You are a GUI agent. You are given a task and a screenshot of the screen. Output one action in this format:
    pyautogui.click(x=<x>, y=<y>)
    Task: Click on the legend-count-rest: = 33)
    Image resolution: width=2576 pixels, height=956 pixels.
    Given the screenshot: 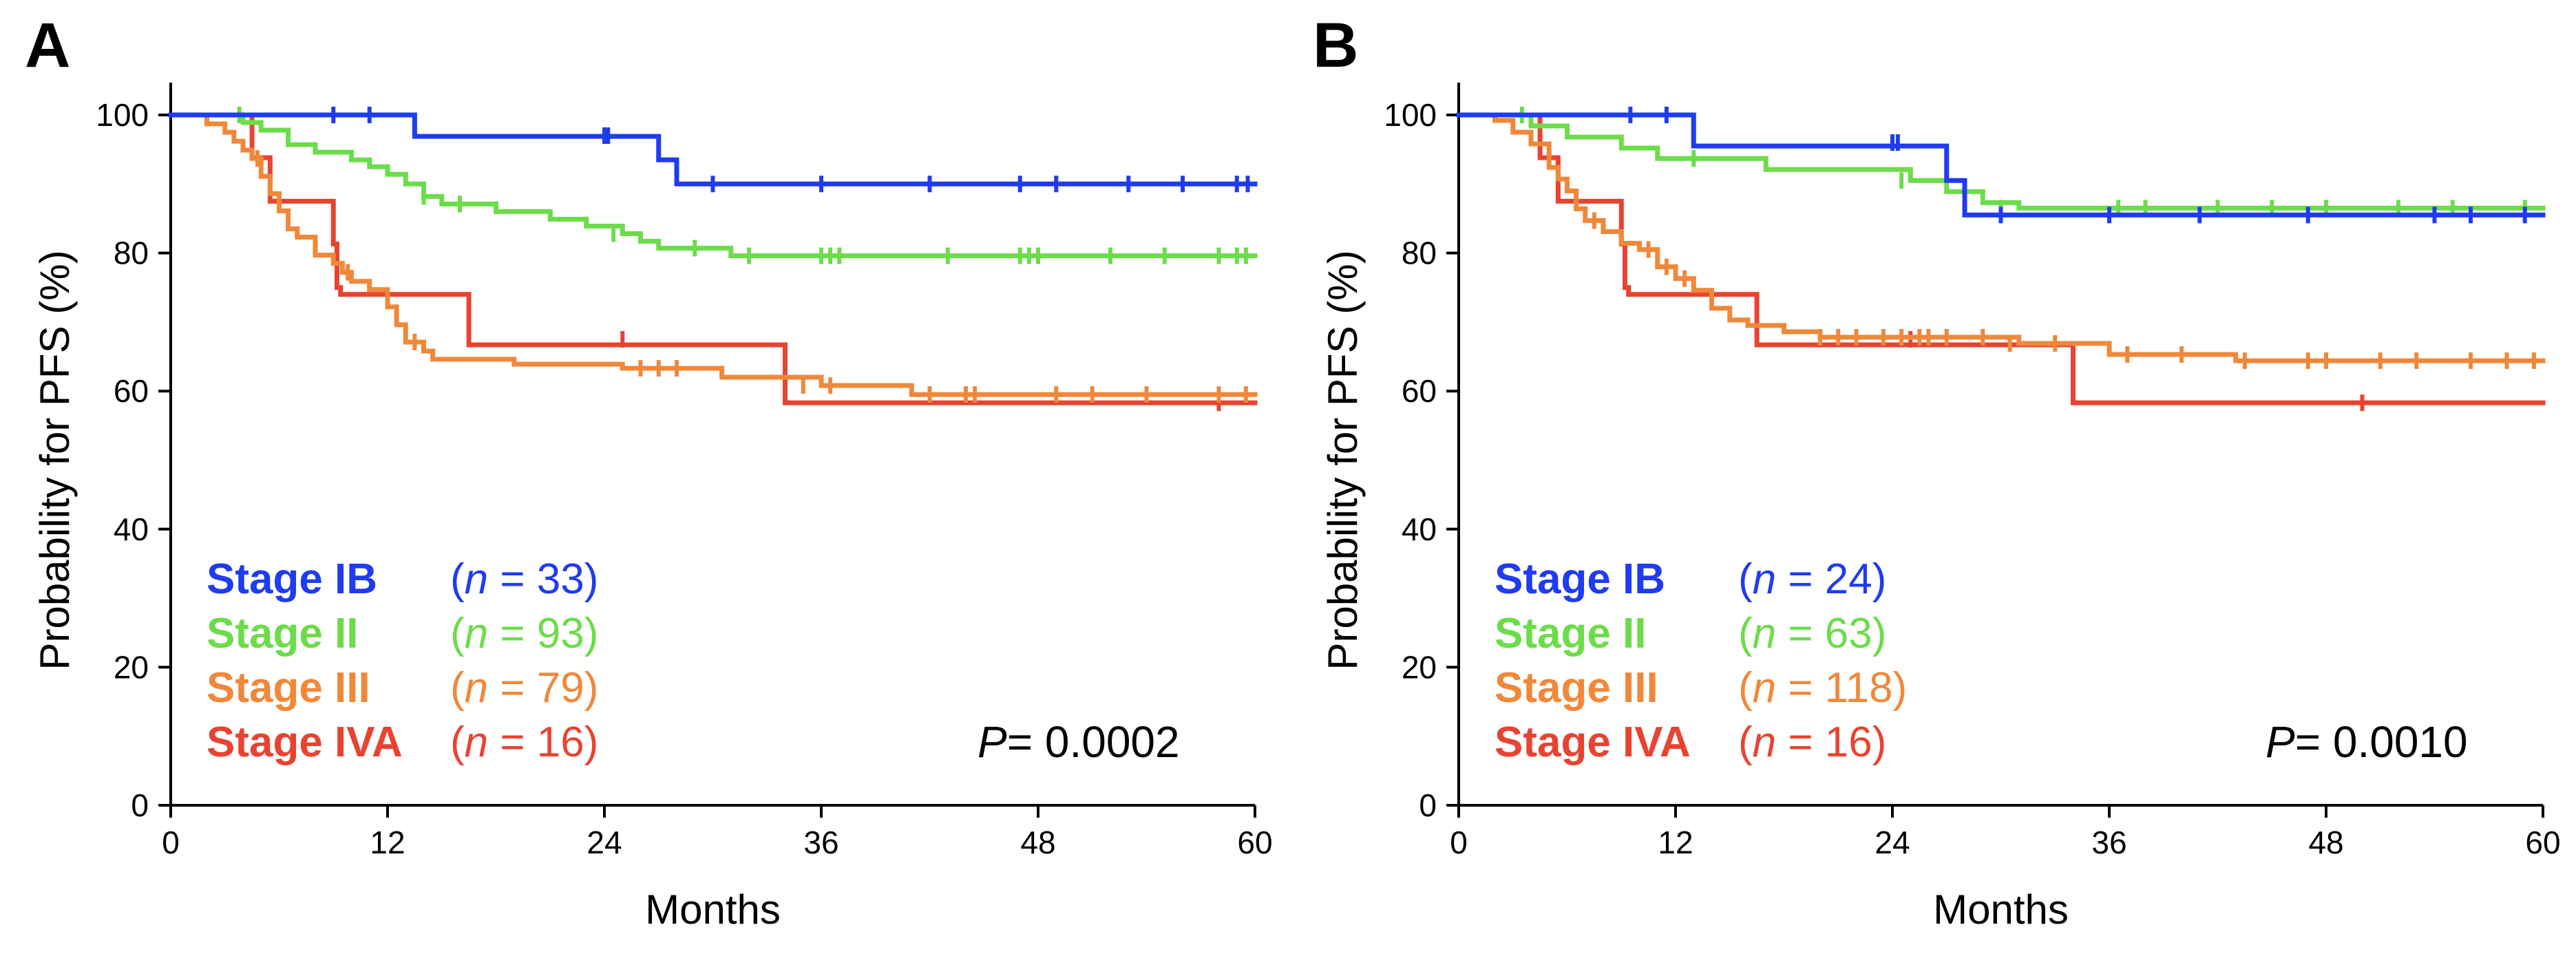 What is the action you would take?
    pyautogui.click(x=543, y=579)
    